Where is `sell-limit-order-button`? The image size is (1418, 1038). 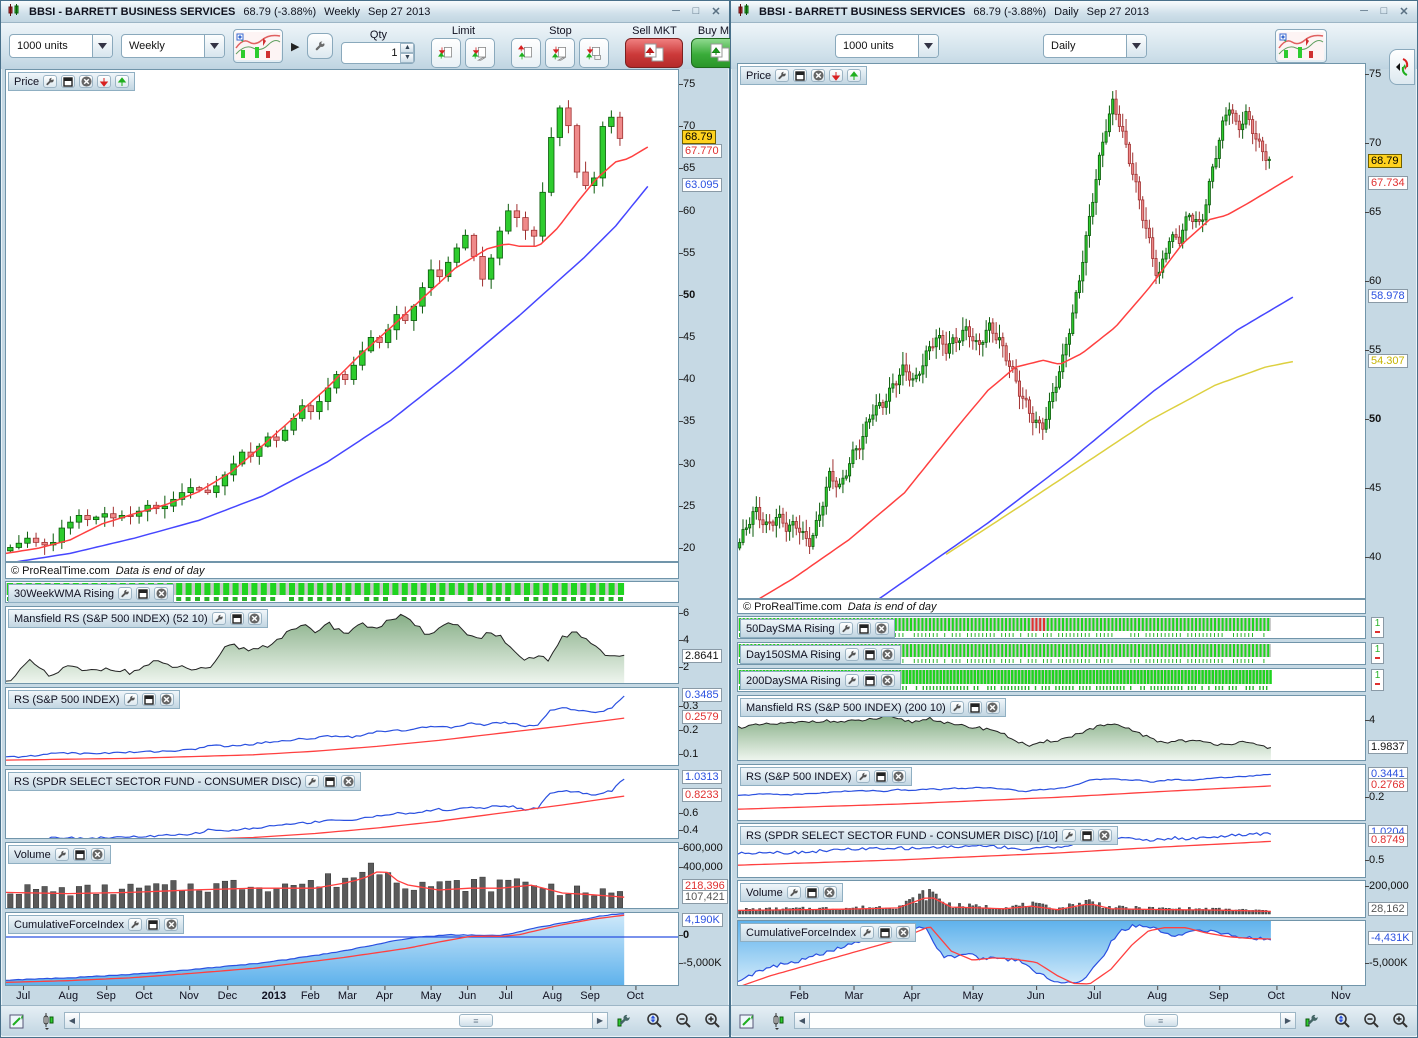 sell-limit-order-button is located at coordinates (480, 52).